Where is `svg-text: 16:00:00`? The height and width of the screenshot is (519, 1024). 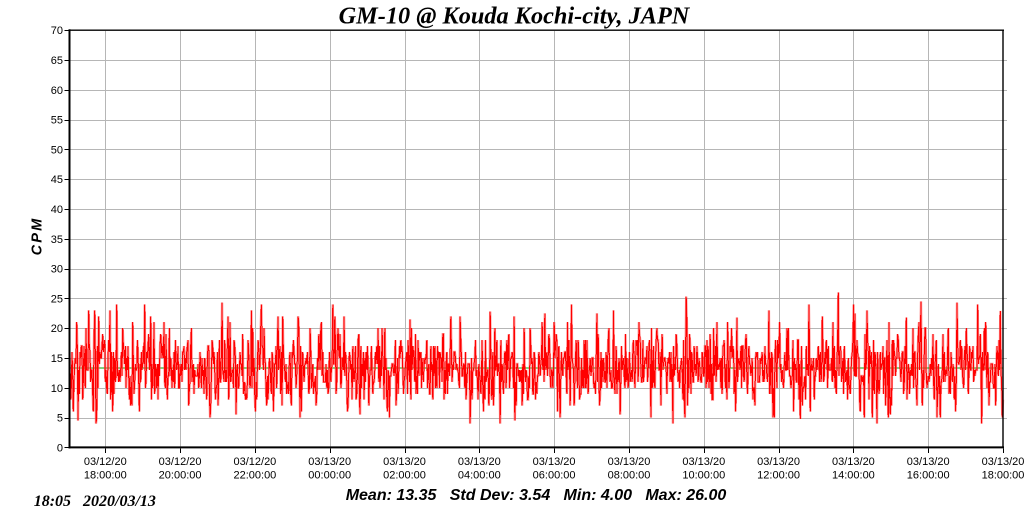 svg-text: 16:00:00 is located at coordinates (928, 475).